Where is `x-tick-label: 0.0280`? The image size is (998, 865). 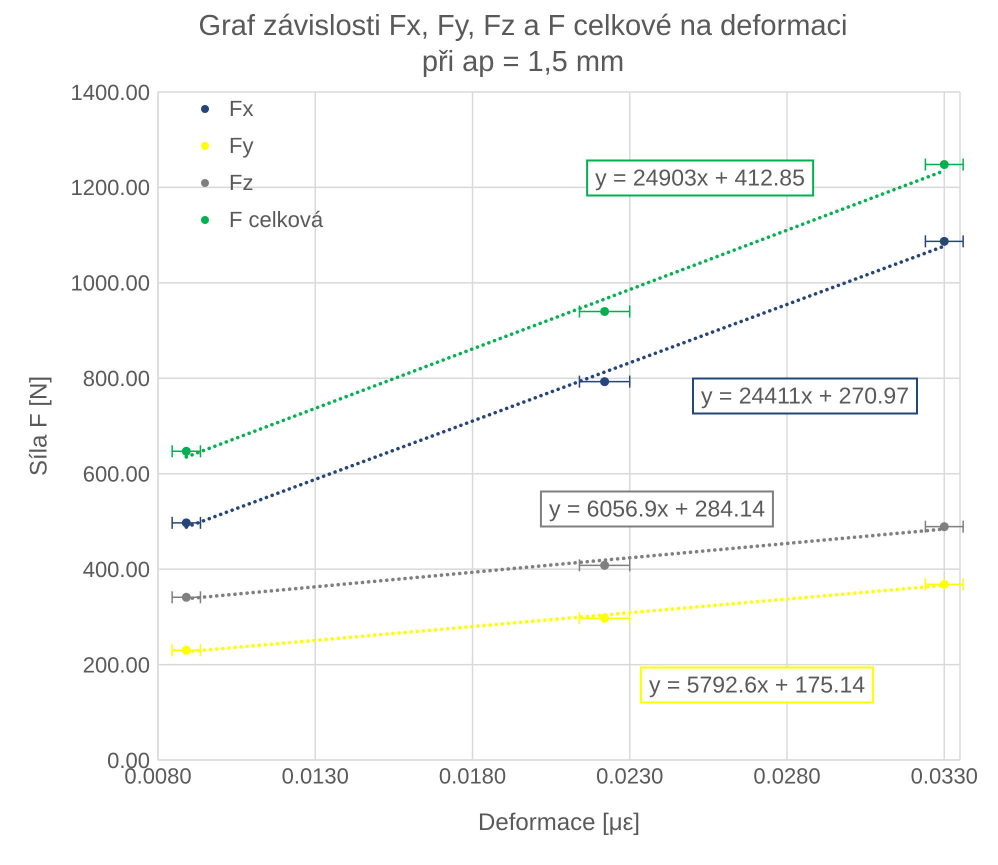 x-tick-label: 0.0280 is located at coordinates (787, 776).